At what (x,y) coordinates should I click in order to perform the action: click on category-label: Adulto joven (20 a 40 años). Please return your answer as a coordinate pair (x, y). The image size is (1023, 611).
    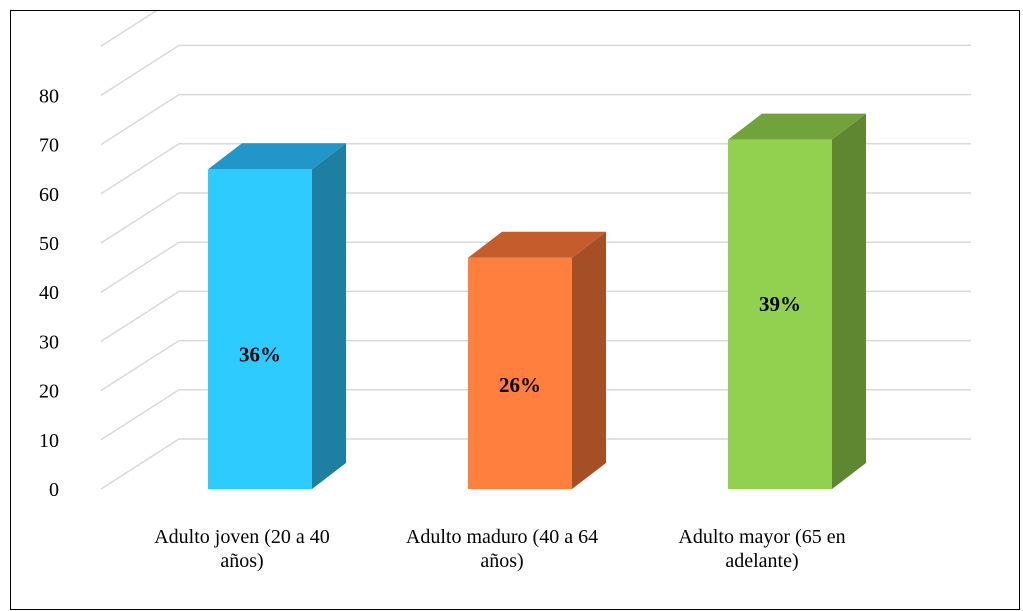
    Looking at the image, I should click on (242, 549).